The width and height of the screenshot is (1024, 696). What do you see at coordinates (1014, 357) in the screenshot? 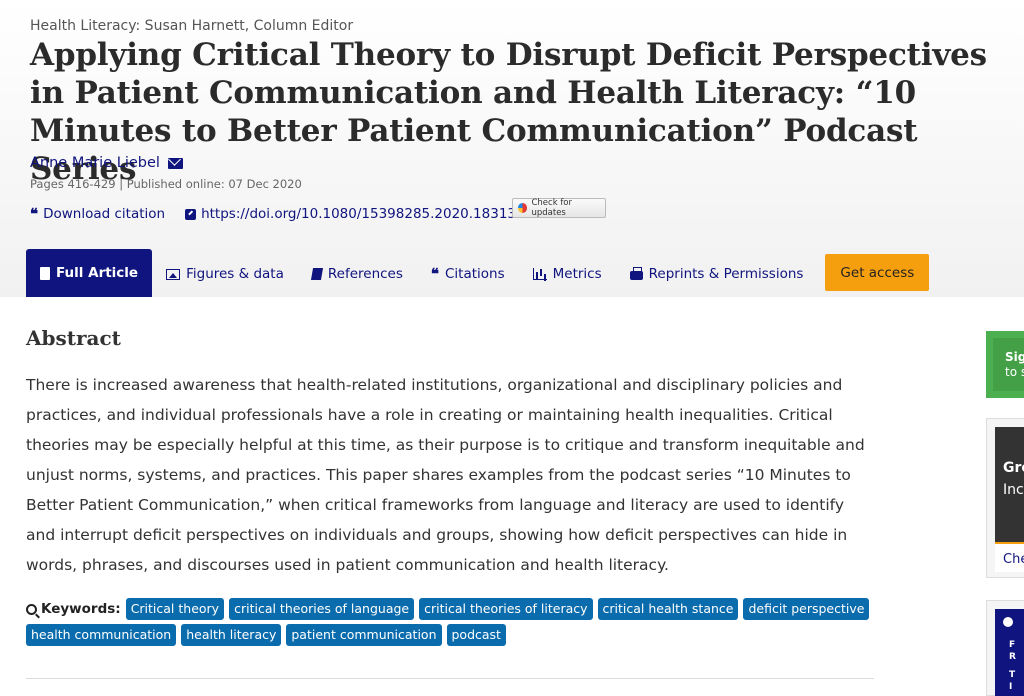
I see `sign-in-line1: Sig` at bounding box center [1014, 357].